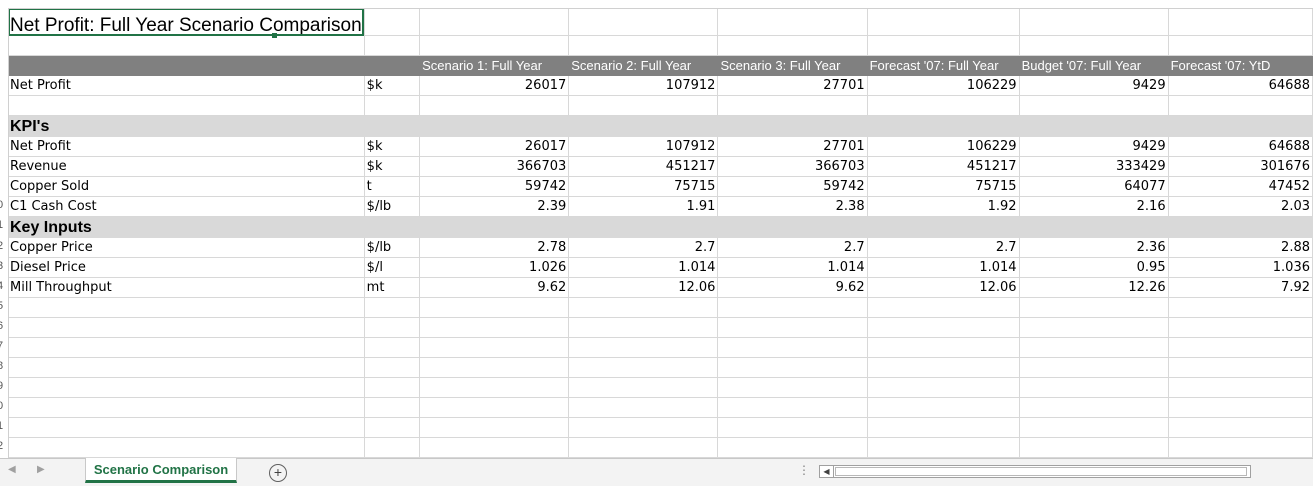 The height and width of the screenshot is (486, 1313). Describe the element at coordinates (1041, 471) in the screenshot. I see `scrollbar-thumb` at that location.